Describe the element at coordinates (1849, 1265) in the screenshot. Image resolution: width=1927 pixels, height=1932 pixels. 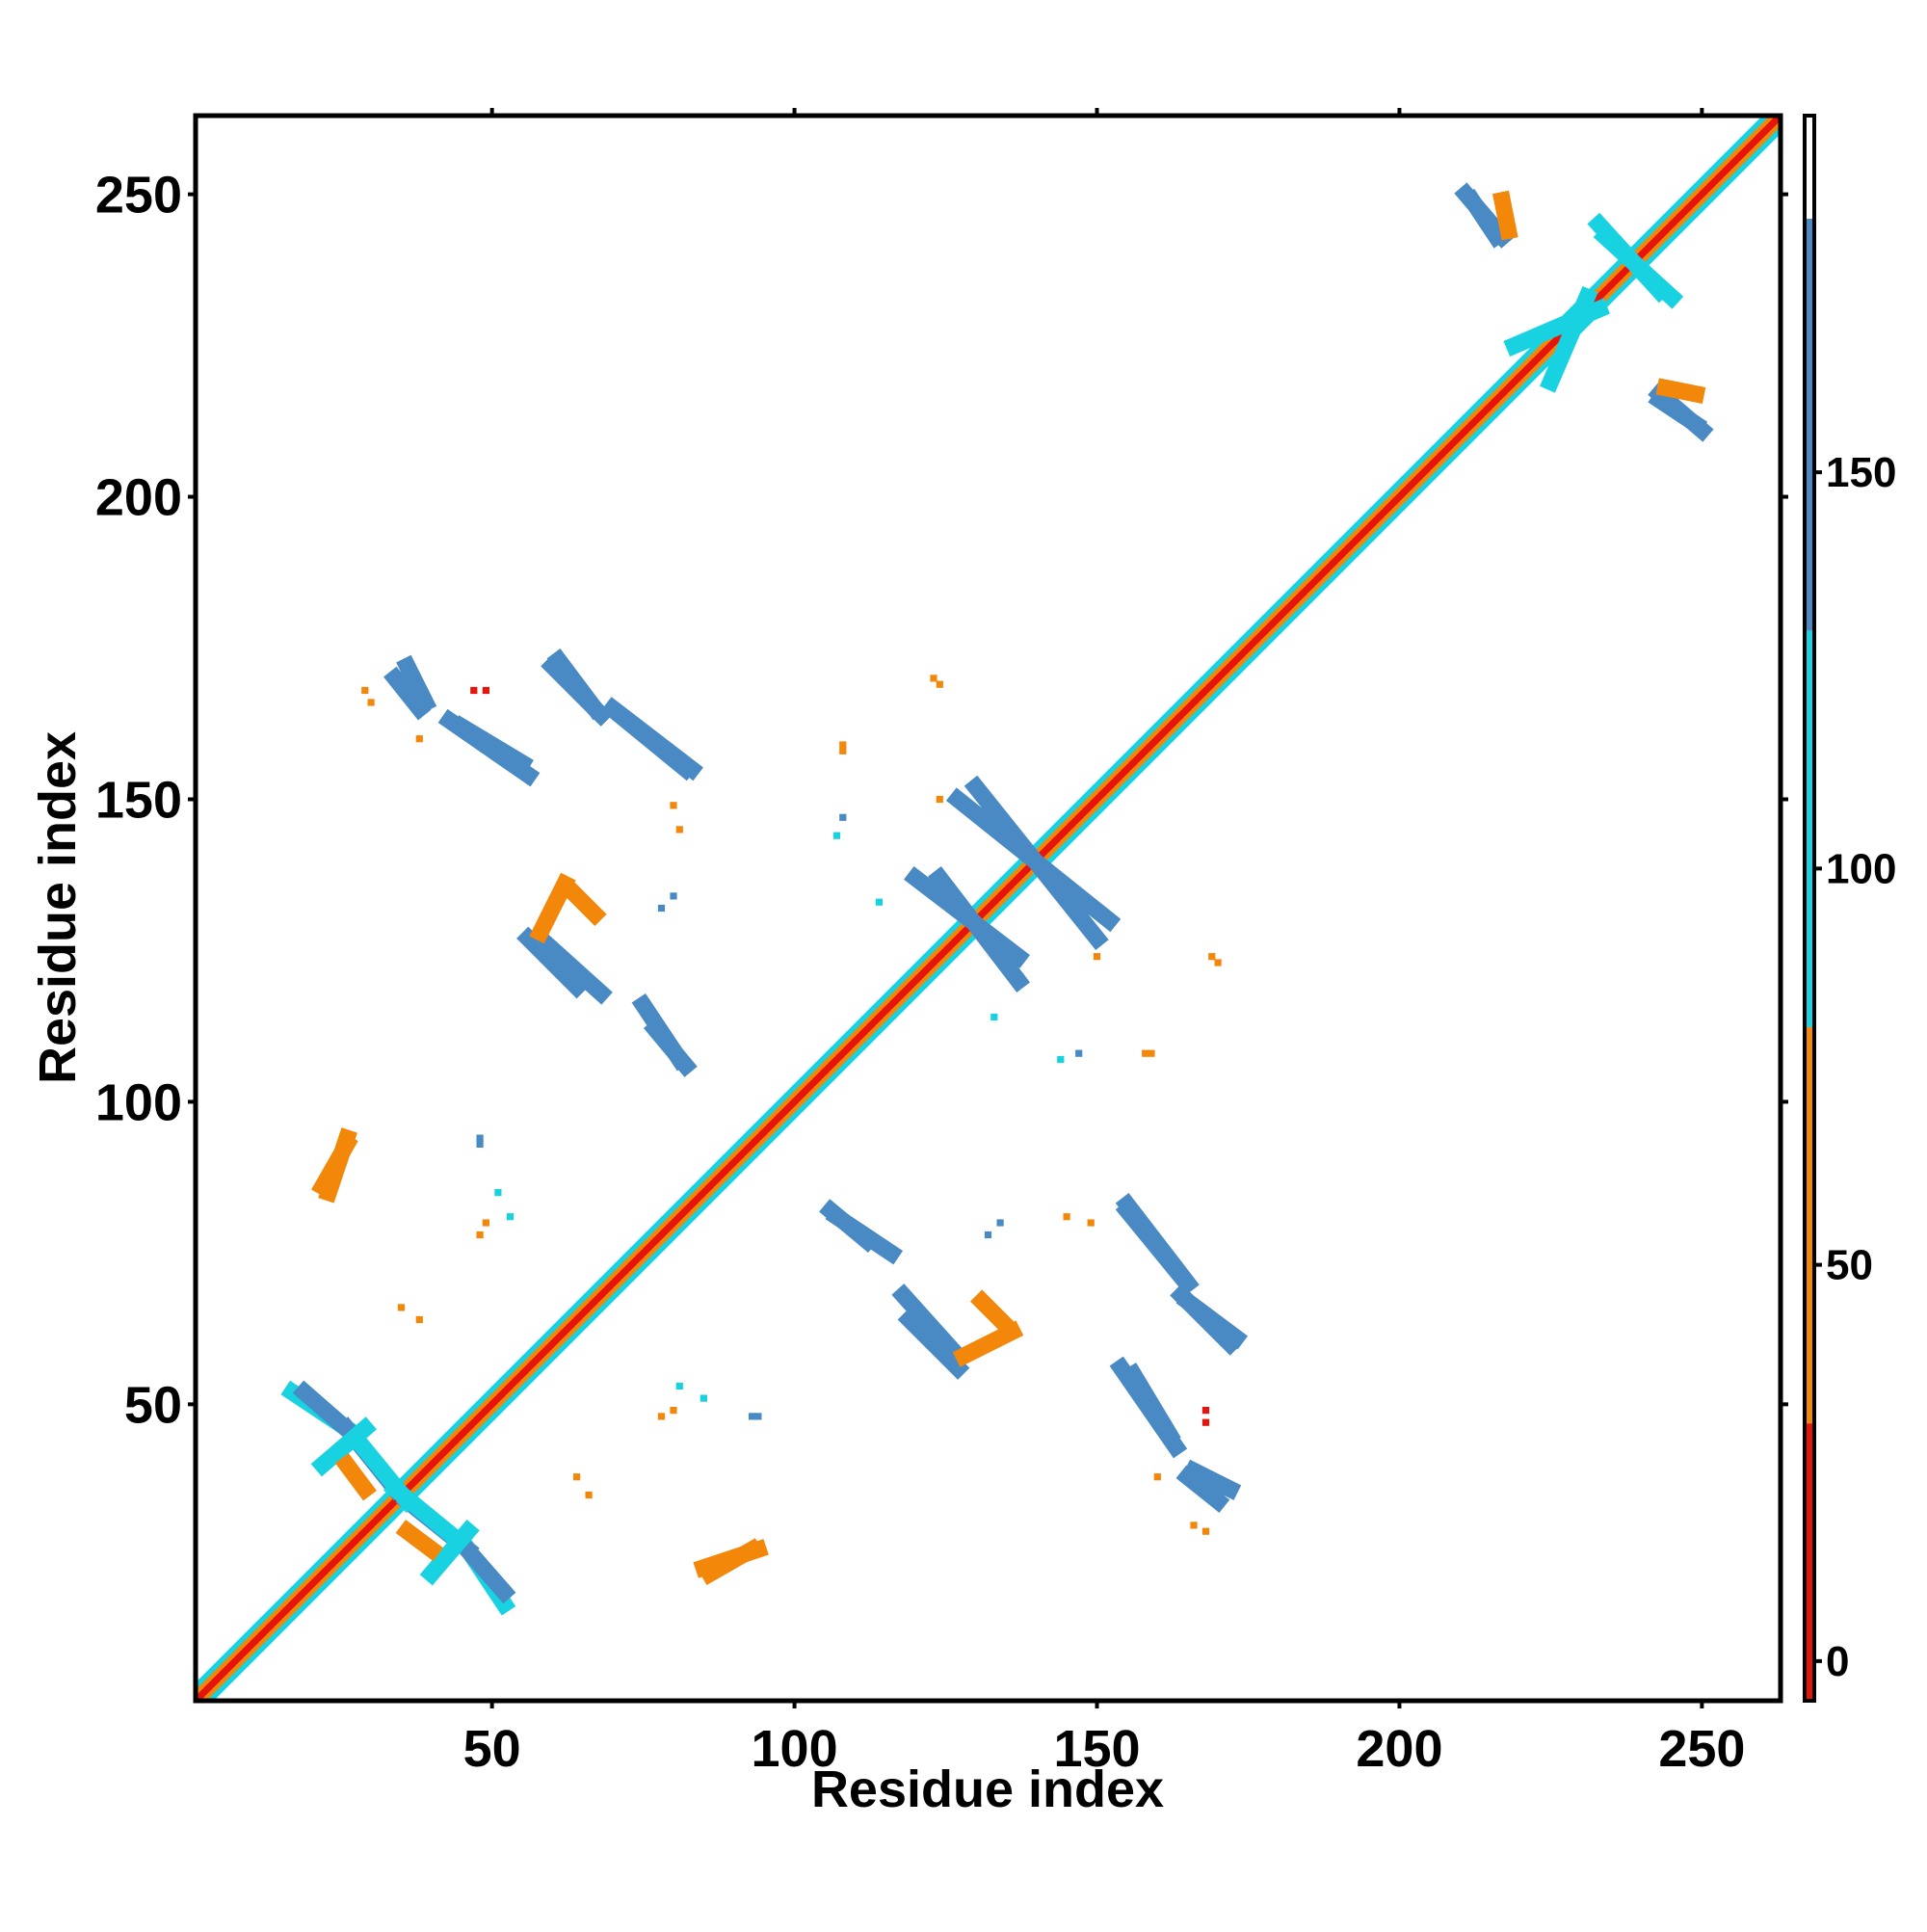
I see `colorbar-tick-label: 50` at that location.